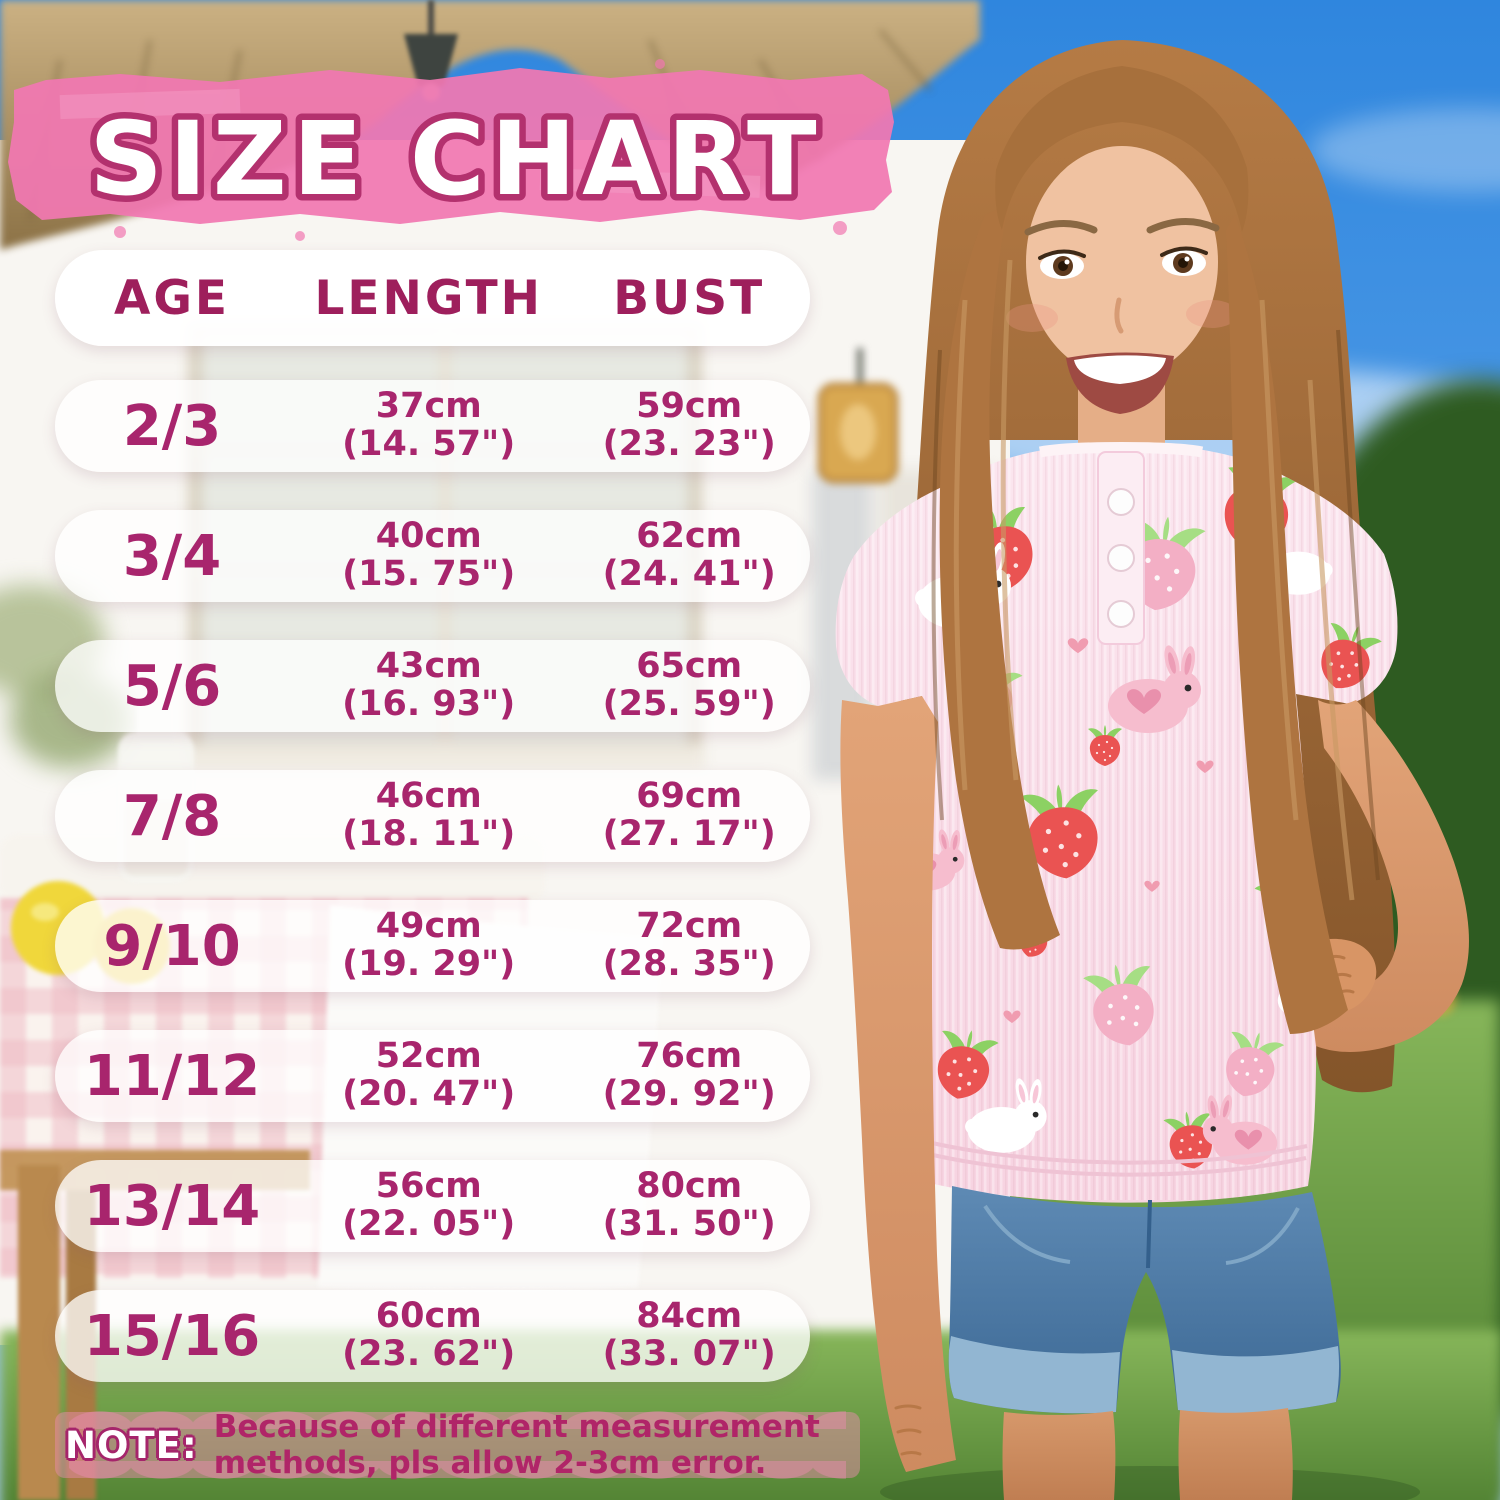 The height and width of the screenshot is (1500, 1500). What do you see at coordinates (428, 298) in the screenshot?
I see `header-length: LENGTH` at bounding box center [428, 298].